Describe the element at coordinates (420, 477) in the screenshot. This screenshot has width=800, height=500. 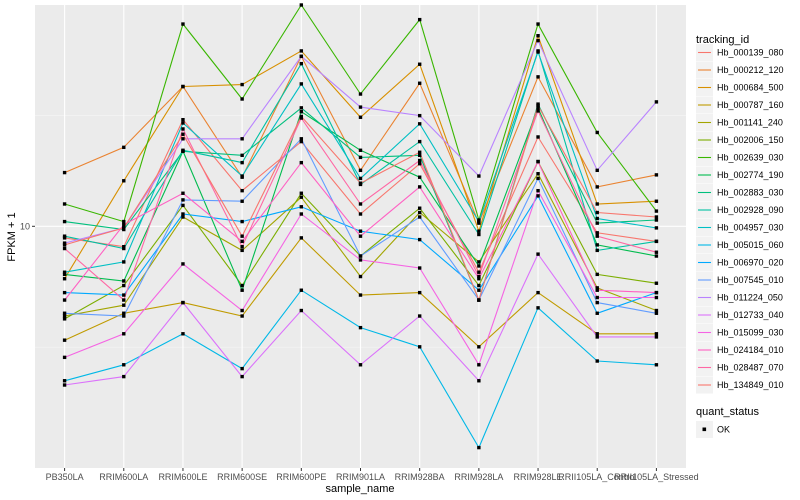
I see `x-tick-label: RRIM928BA` at that location.